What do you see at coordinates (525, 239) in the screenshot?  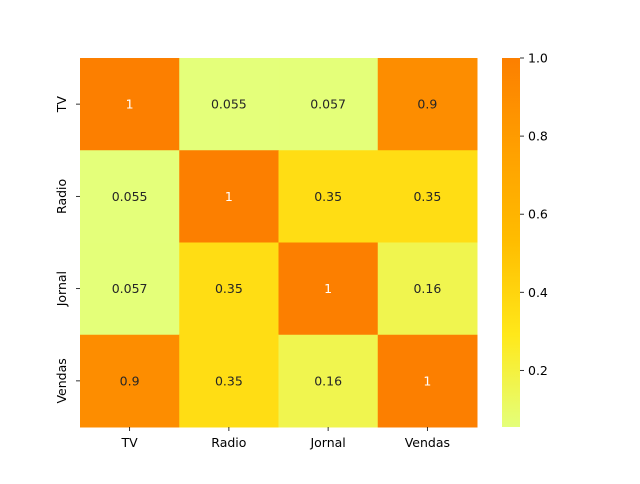 I see `colorbar: 0.2 0.4 0.6 0.8 1.0` at bounding box center [525, 239].